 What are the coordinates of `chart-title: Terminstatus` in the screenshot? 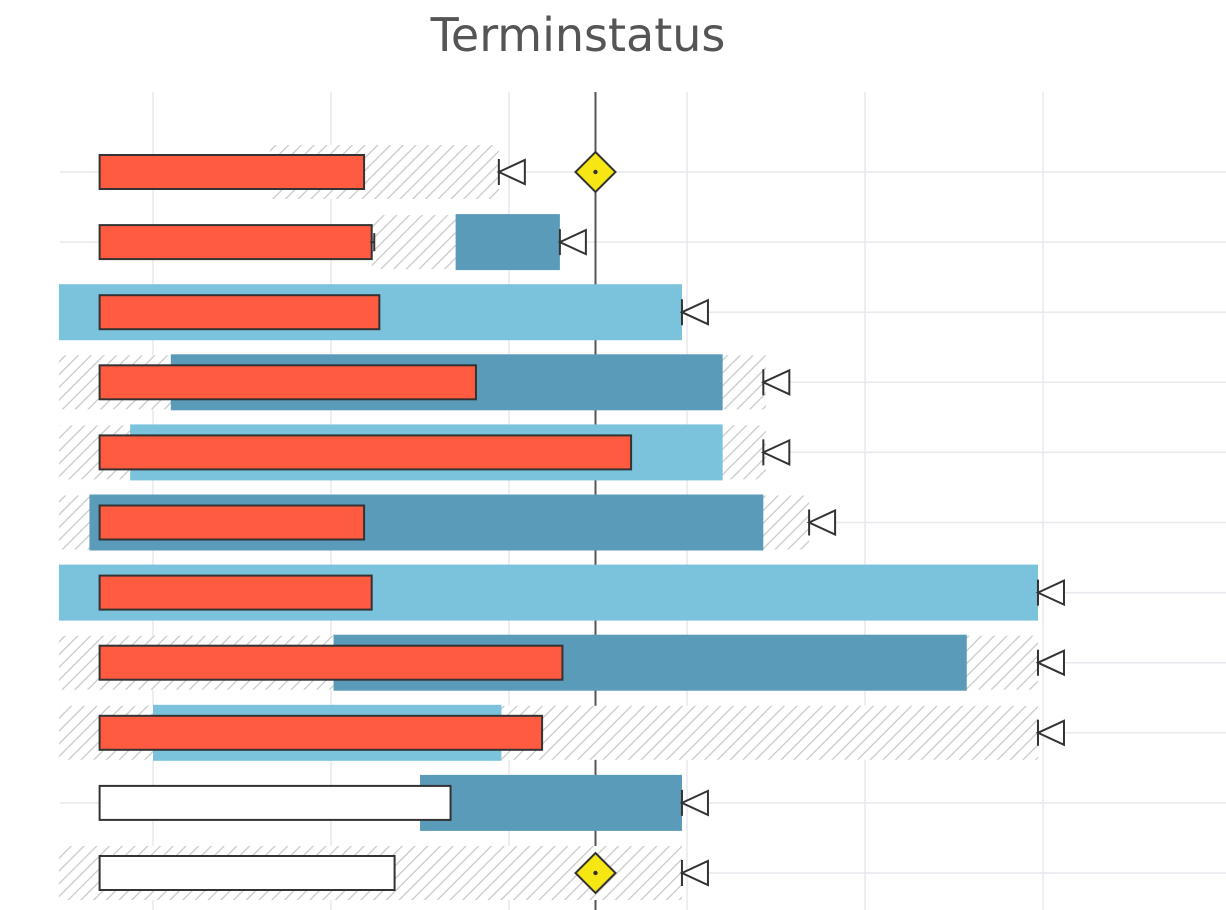 It's located at (578, 35).